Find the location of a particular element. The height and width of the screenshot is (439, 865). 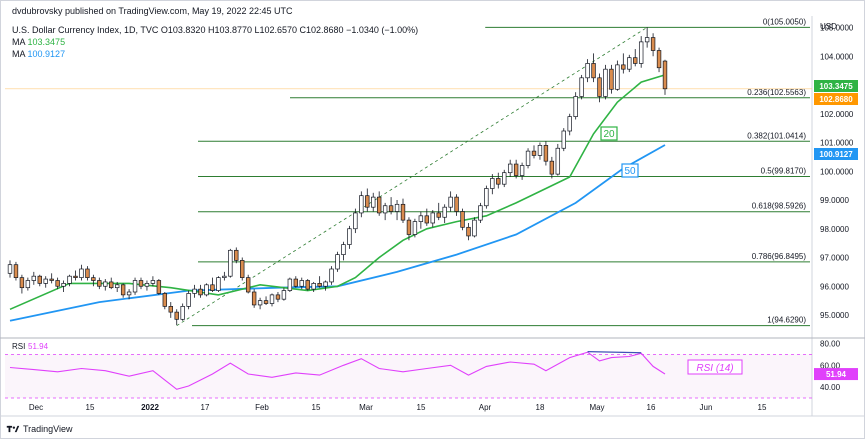

fib-level-label: 1(94.6290) is located at coordinates (786, 320).